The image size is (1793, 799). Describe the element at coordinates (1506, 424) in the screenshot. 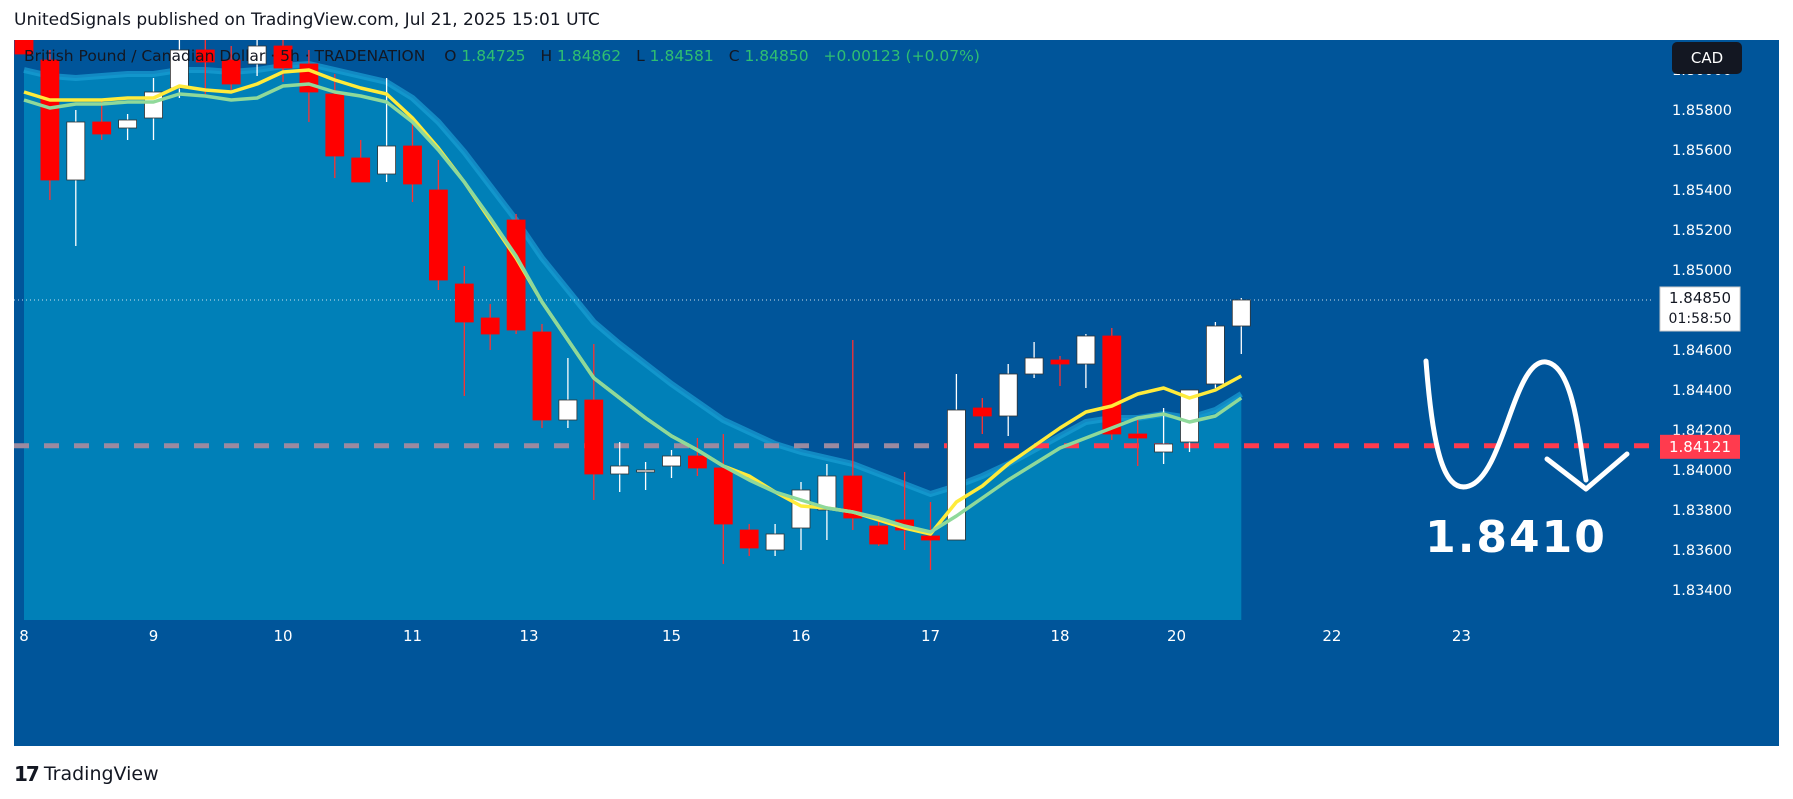

I see `forecast-squiggle-arrow` at that location.